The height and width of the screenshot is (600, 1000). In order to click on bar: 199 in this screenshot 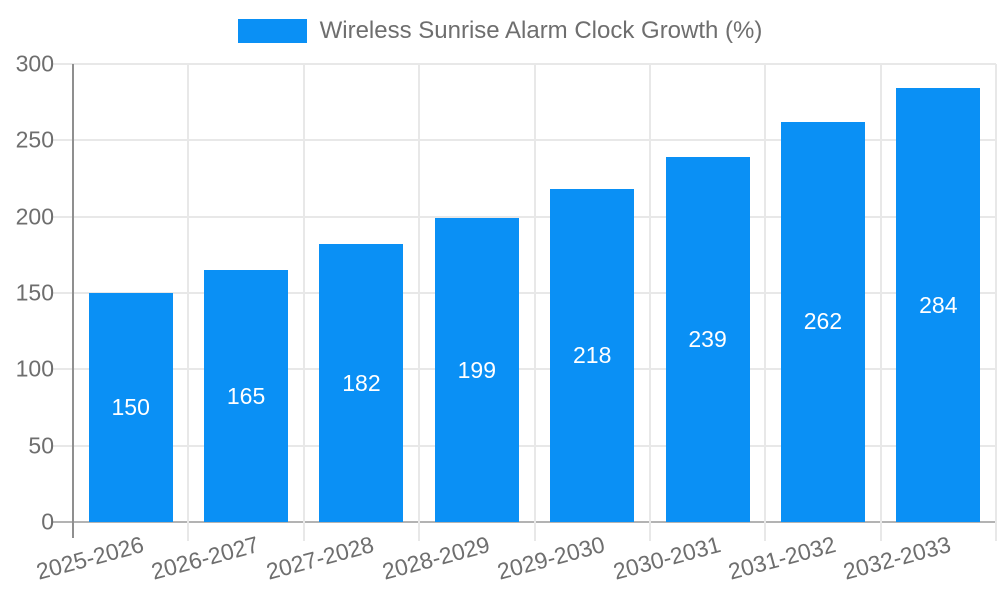, I will do `click(476, 370)`.